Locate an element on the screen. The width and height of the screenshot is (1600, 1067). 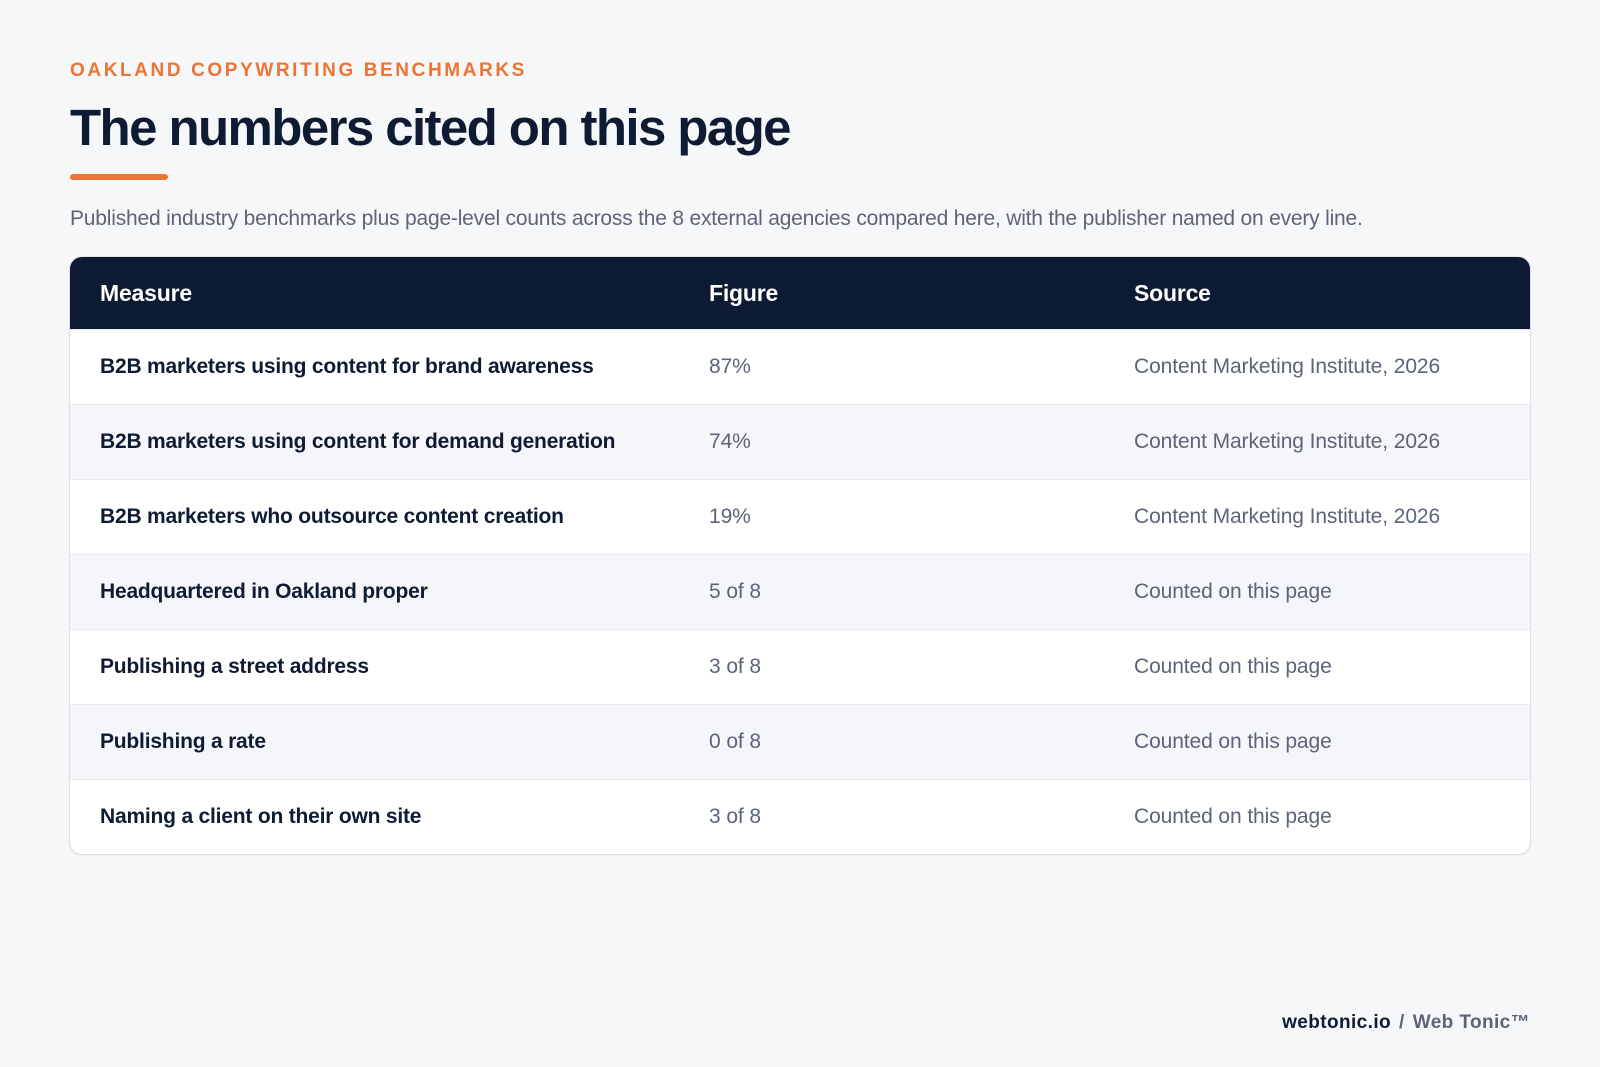
measure-cell: Naming a client on their own site is located at coordinates (261, 816).